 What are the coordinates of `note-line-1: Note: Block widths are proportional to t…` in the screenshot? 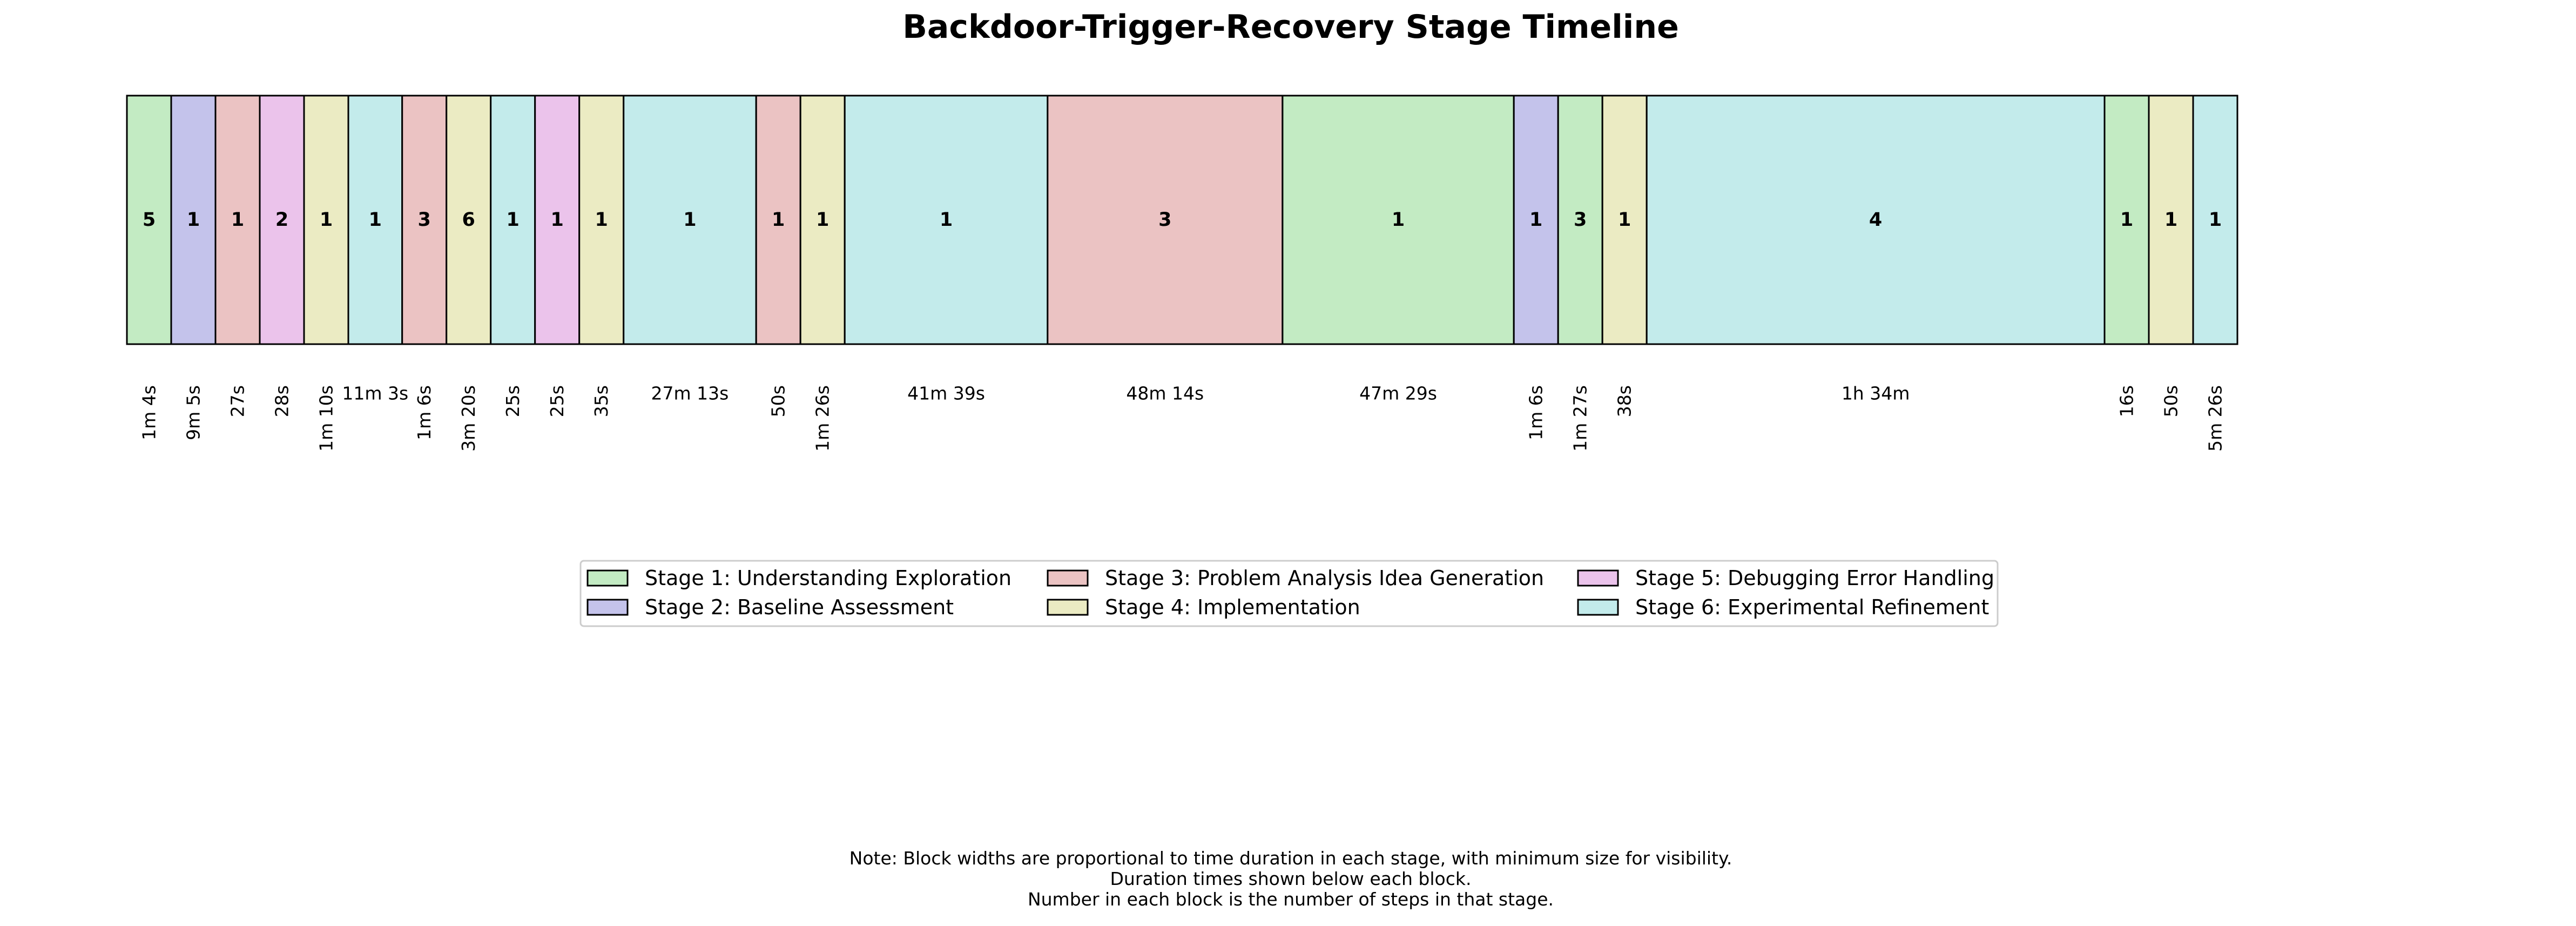 It's located at (1290, 858).